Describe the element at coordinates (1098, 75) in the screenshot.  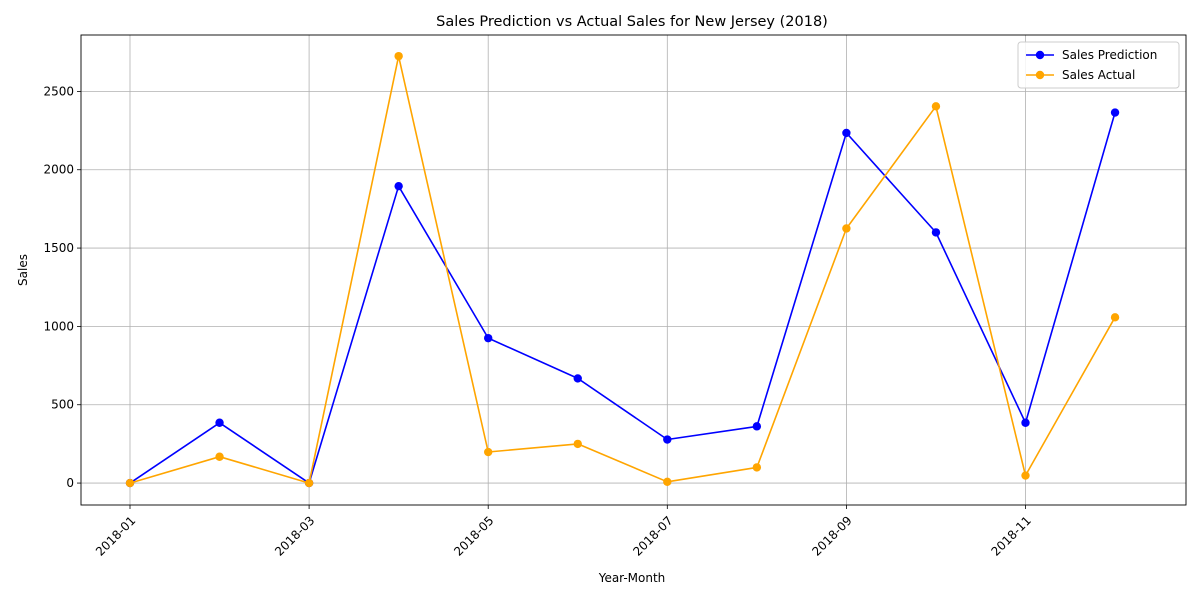
I see `legend-label: Sales Actual` at that location.